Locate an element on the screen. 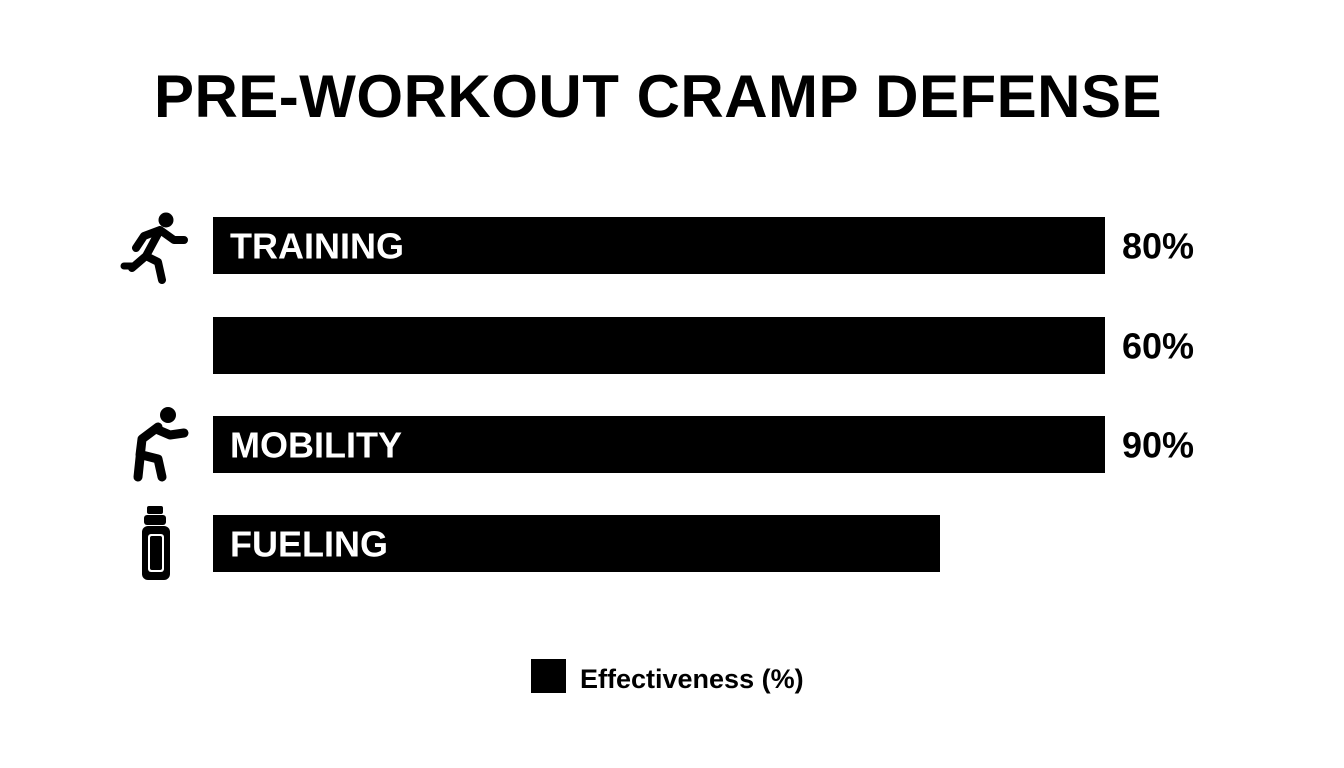 The width and height of the screenshot is (1344, 768). bar-training is located at coordinates (659, 245).